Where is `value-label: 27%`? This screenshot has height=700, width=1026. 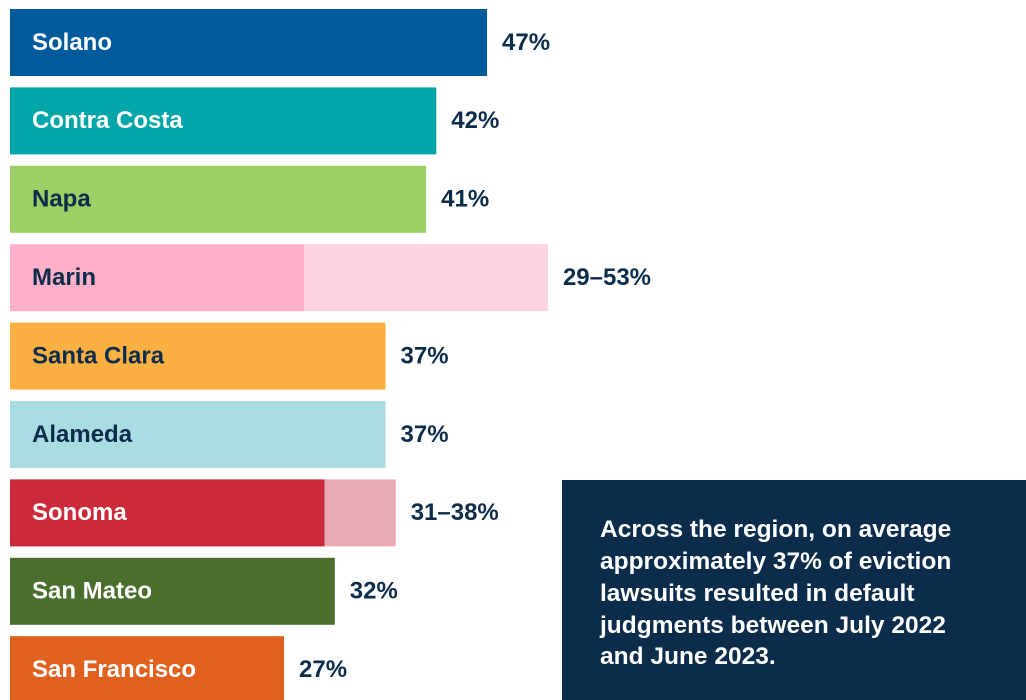 value-label: 27% is located at coordinates (323, 669).